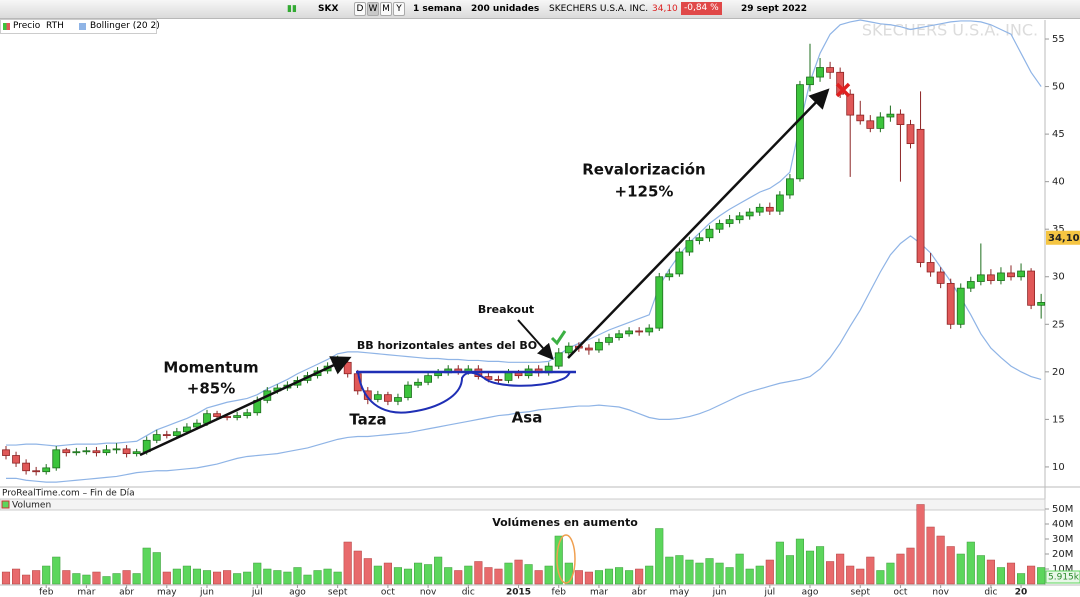  I want to click on y-tick-label: 40M, so click(1062, 524).